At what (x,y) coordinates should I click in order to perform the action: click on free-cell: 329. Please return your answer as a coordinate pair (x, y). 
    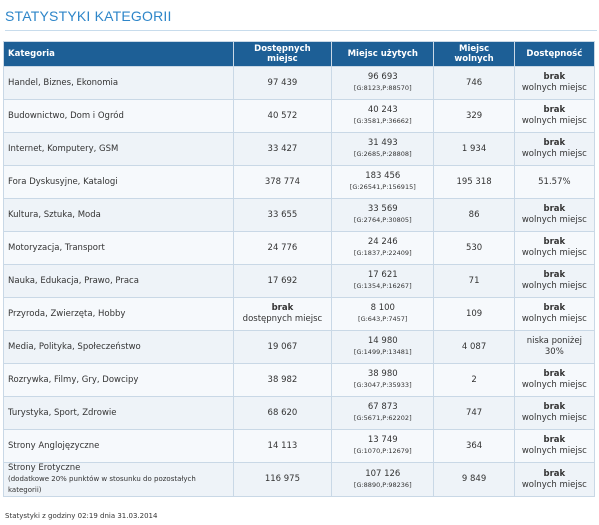
    Looking at the image, I should click on (474, 116).